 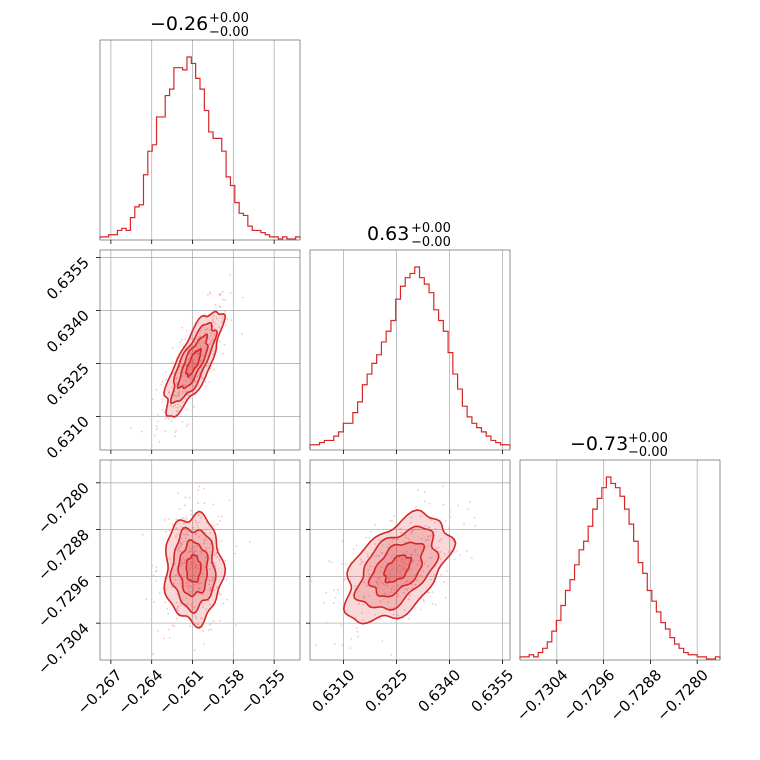 I want to click on x-tick-label-p0-2: −0.261, so click(x=181, y=692).